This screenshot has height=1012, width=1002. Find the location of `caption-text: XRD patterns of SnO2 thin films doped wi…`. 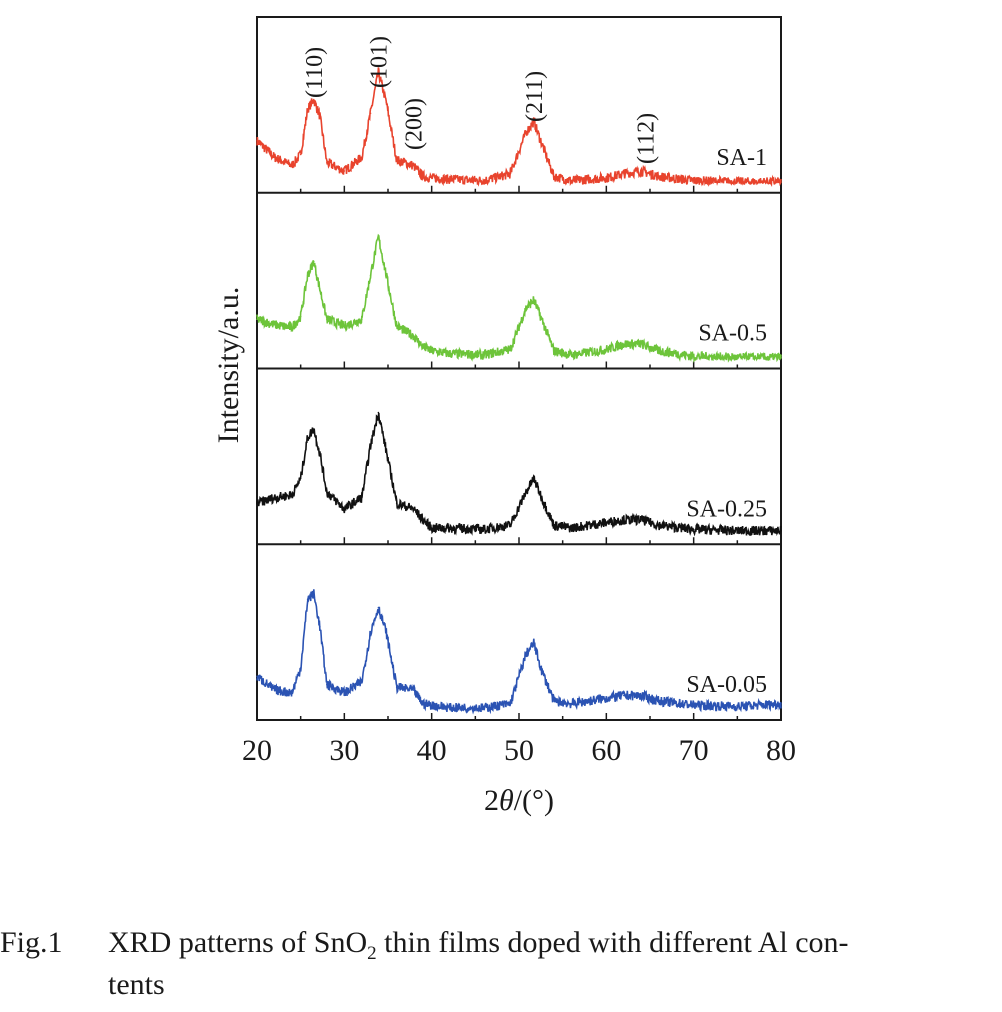

caption-text: XRD patterns of SnO2 thin films doped wi… is located at coordinates (478, 945).